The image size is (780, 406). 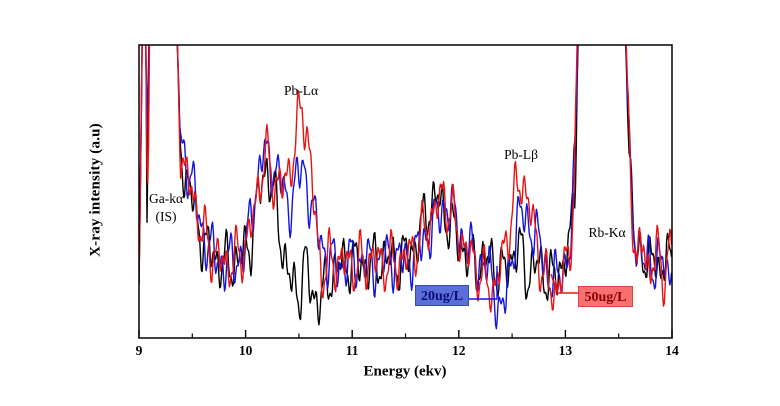 What do you see at coordinates (442, 295) in the screenshot?
I see `legend-label-20ugL: 20ug/L` at bounding box center [442, 295].